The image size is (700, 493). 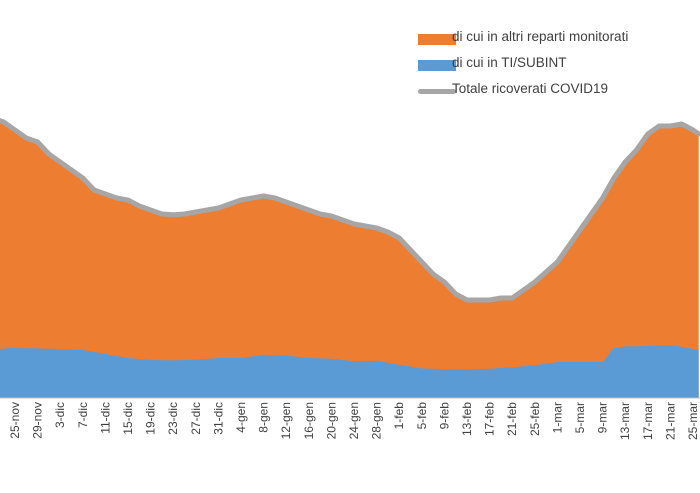 What do you see at coordinates (309, 420) in the screenshot?
I see `x-tick-label: 16-gen` at bounding box center [309, 420].